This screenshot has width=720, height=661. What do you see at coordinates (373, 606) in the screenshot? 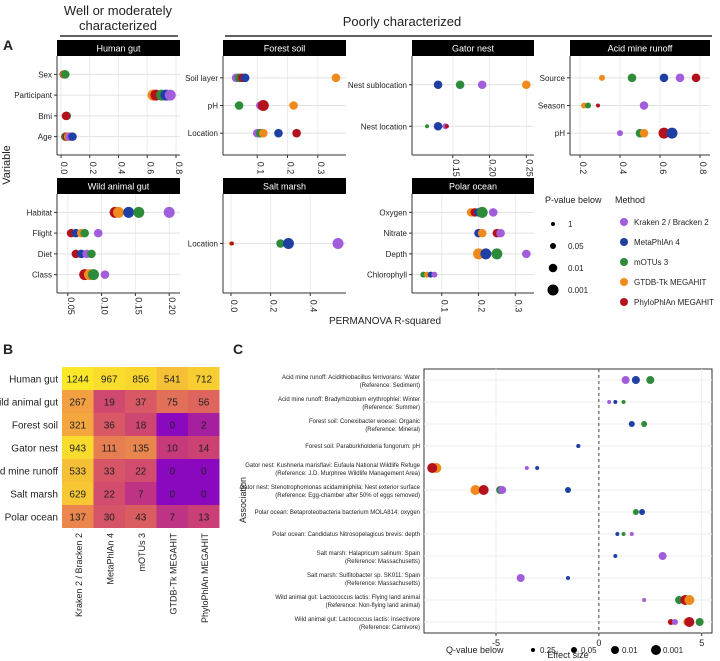
I see `association-reference: (Reference: Non-flying land animal)` at bounding box center [373, 606].